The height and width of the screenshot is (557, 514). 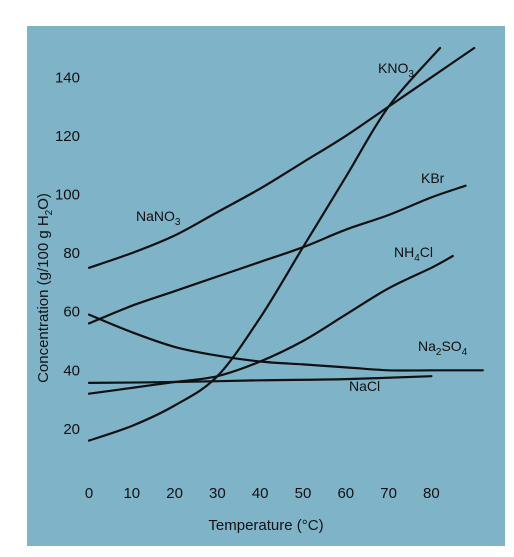 What do you see at coordinates (443, 348) in the screenshot?
I see `series-label-na2so4: Na2SO4` at bounding box center [443, 348].